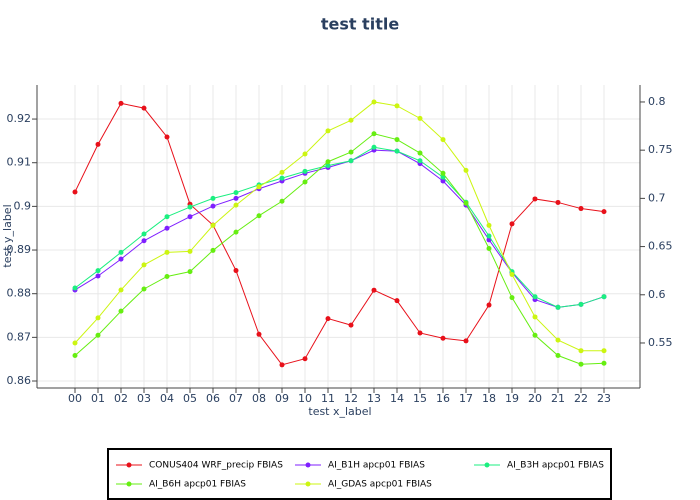 Image resolution: width=700 pixels, height=500 pixels. What do you see at coordinates (512, 398) in the screenshot?
I see `x-tick-label: 19` at bounding box center [512, 398].